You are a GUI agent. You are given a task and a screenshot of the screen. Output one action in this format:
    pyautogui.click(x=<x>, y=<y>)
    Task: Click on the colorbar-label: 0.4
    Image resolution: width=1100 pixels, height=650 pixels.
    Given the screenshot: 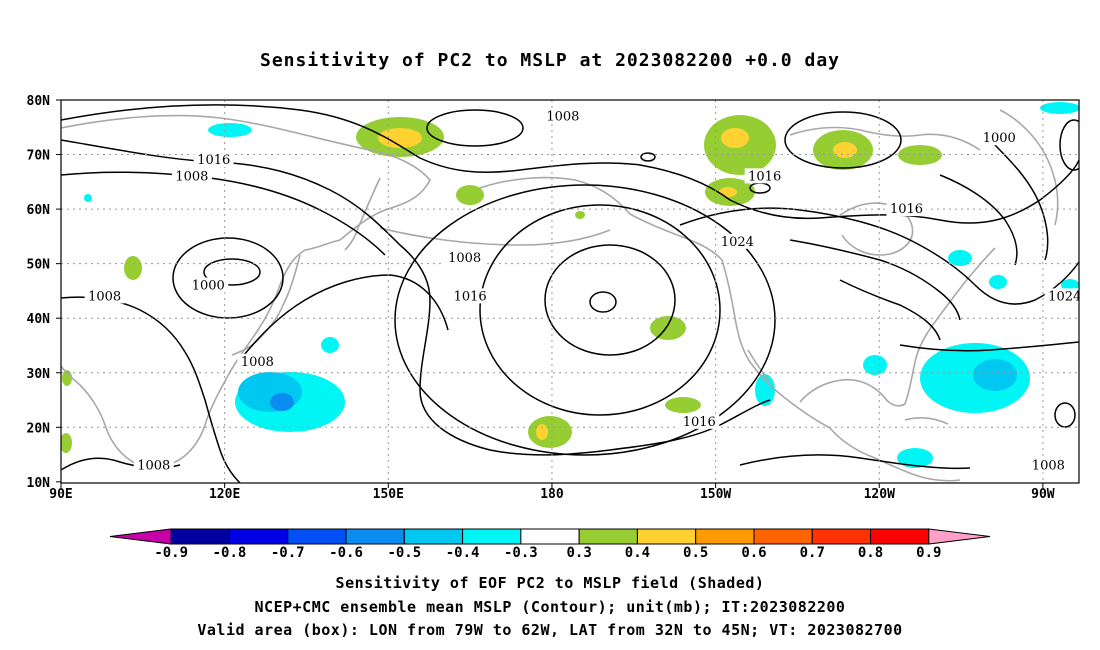 What is the action you would take?
    pyautogui.click(x=637, y=553)
    